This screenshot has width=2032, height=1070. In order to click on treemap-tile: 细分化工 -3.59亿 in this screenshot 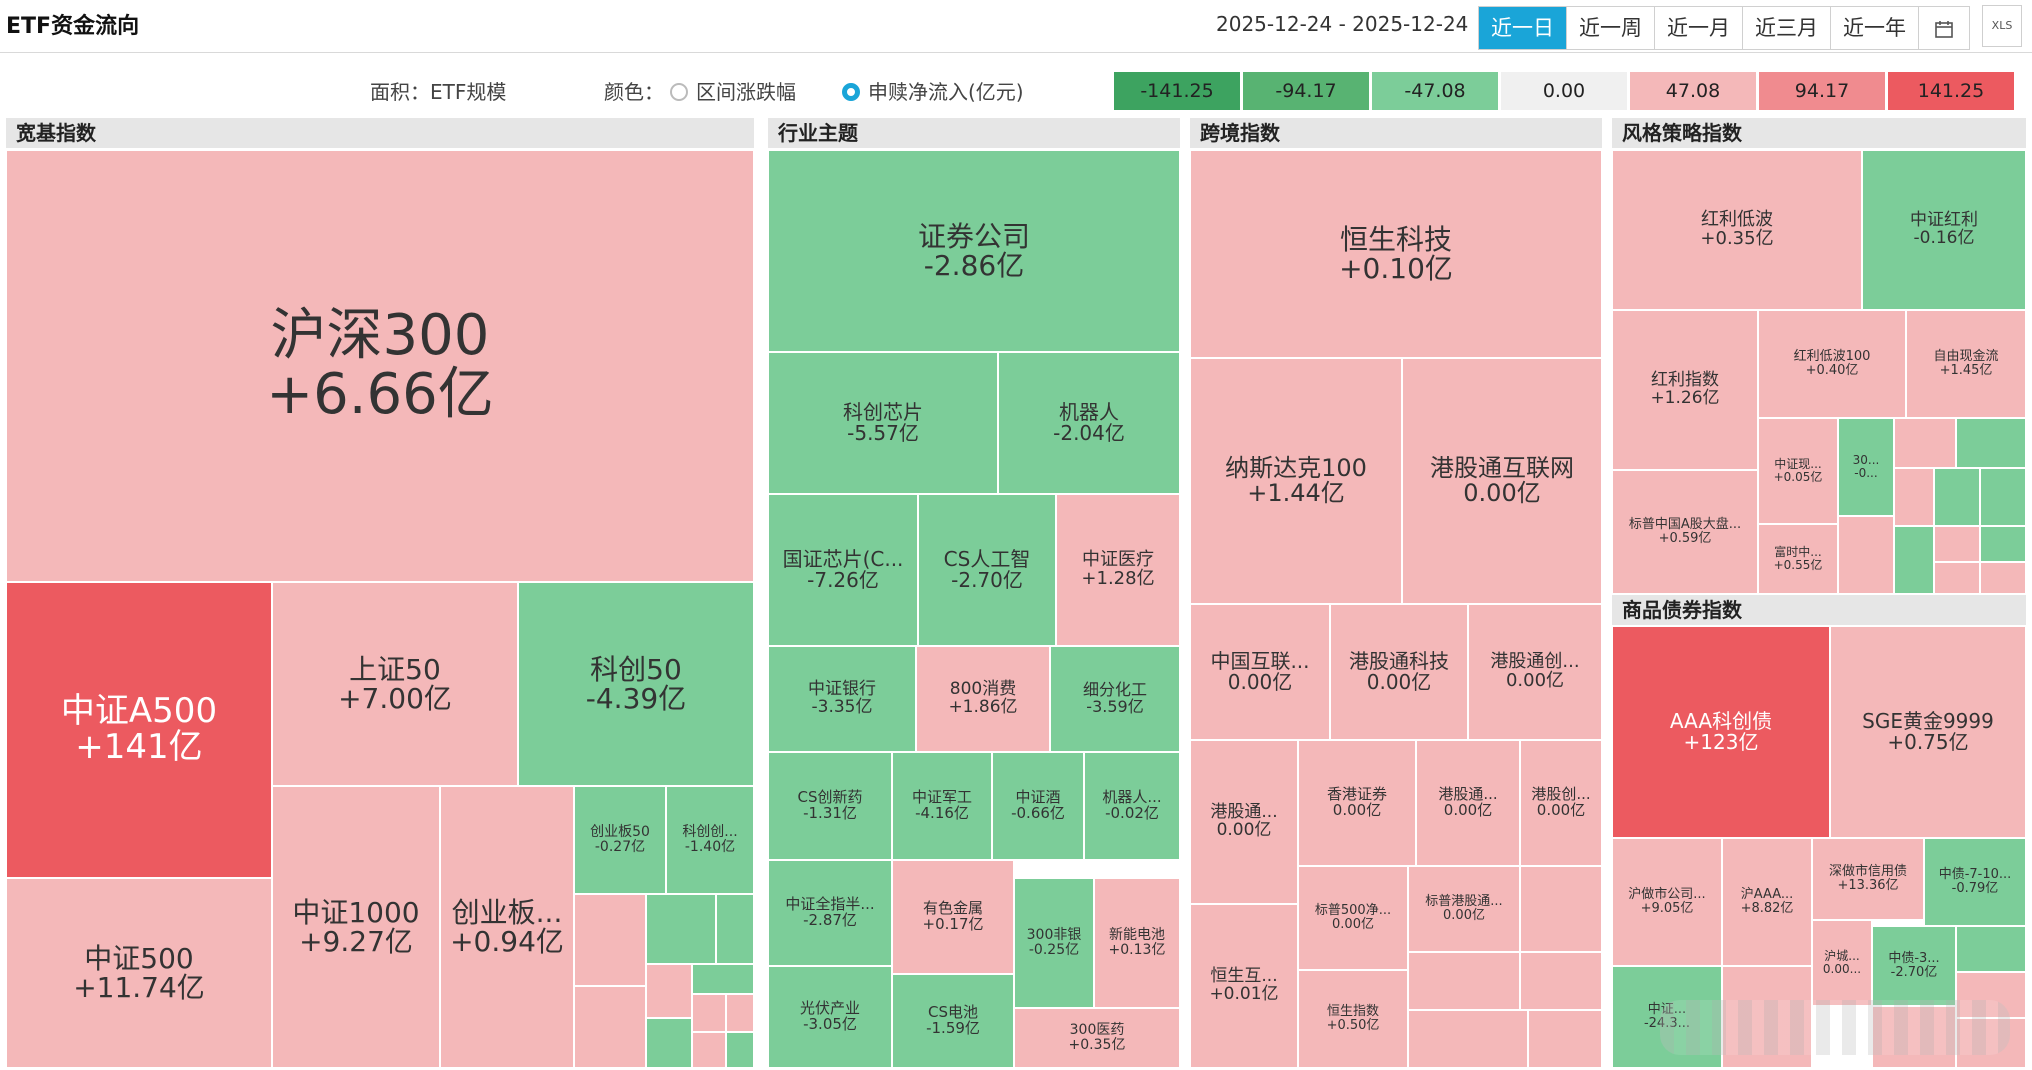, I will do `click(1115, 699)`.